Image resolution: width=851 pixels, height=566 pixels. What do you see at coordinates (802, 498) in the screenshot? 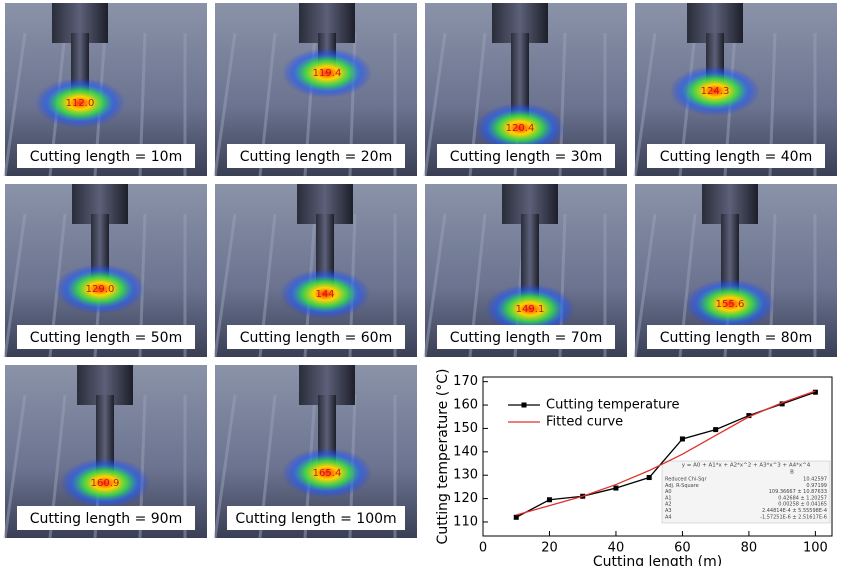
I see `fit-value: 0.42684 ± 1.20257` at bounding box center [802, 498].